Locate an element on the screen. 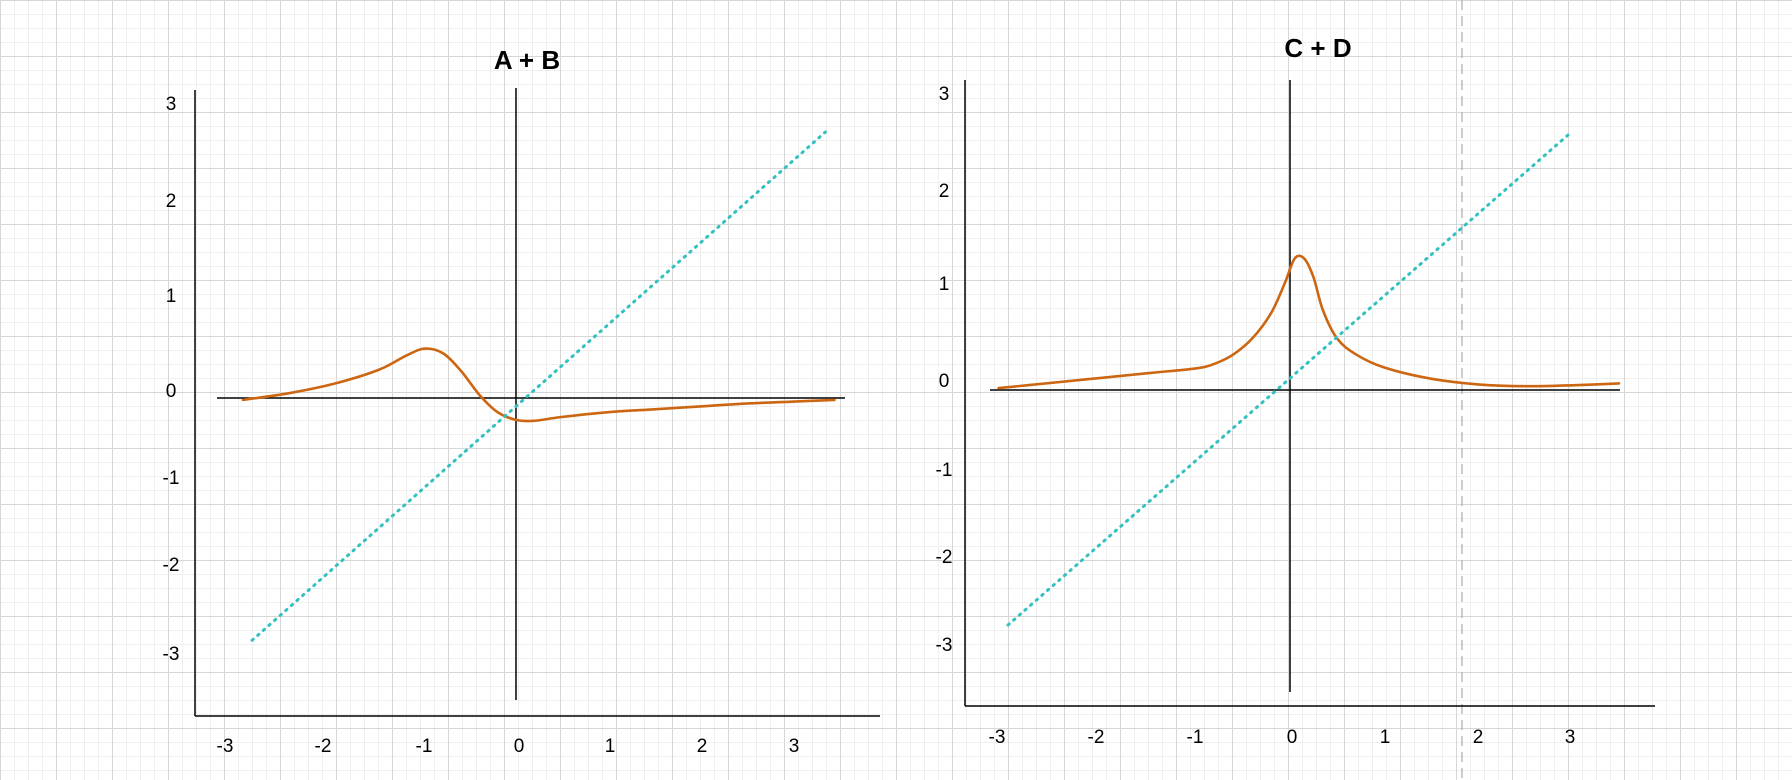 This screenshot has width=1792, height=780. chart-title: C + D is located at coordinates (1317, 48).